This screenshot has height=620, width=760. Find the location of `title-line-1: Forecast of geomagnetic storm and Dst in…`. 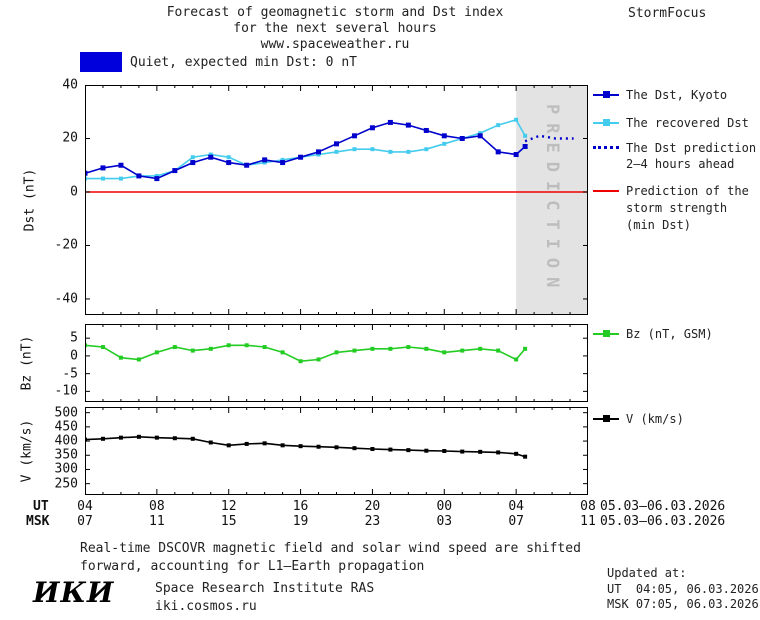

title-line-1: Forecast of geomagnetic storm and Dst in… is located at coordinates (335, 12).